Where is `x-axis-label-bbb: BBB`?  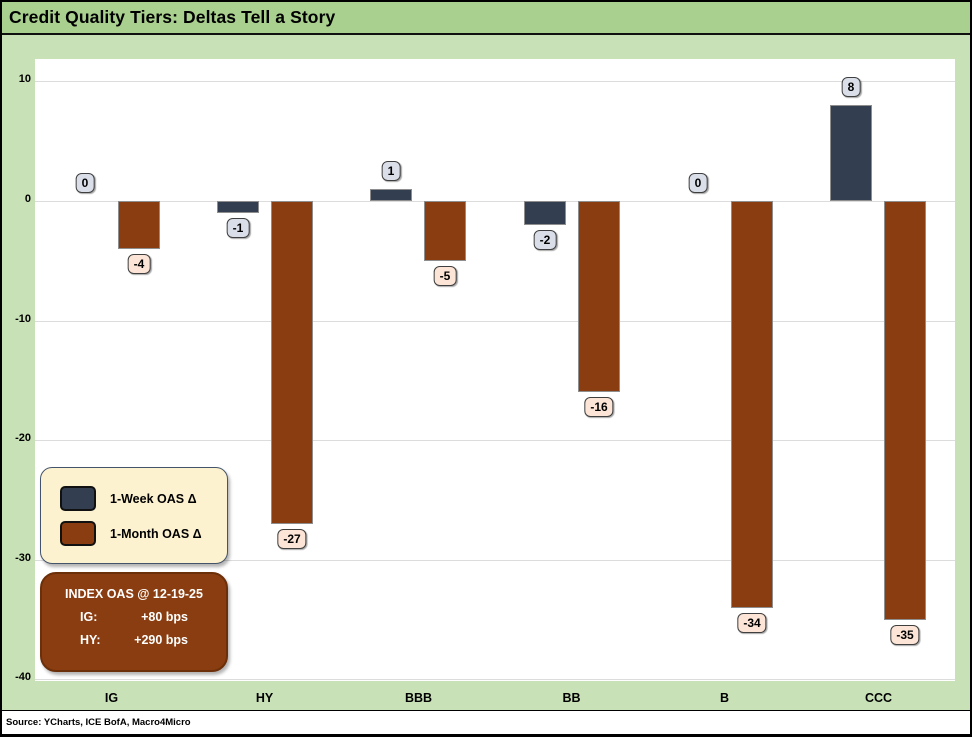
x-axis-label-bbb: BBB is located at coordinates (418, 698).